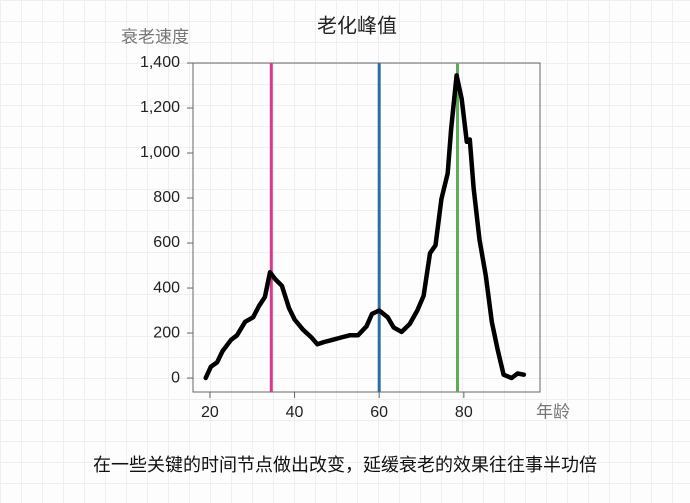  I want to click on y-tick-label: 1,200, so click(160, 107).